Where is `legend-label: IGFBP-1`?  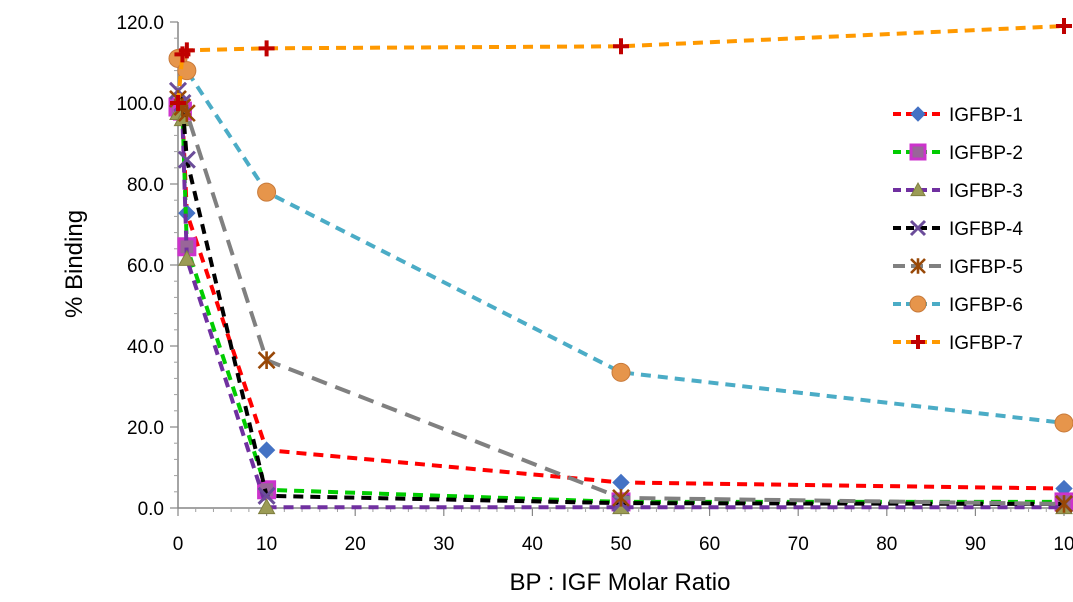
legend-label: IGFBP-1 is located at coordinates (986, 115).